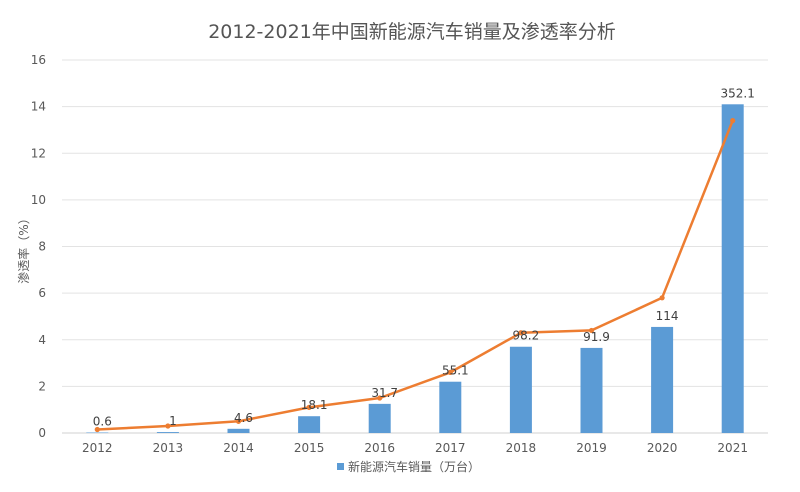 The height and width of the screenshot is (492, 800). What do you see at coordinates (97, 448) in the screenshot?
I see `x-tick-label: 2012` at bounding box center [97, 448].